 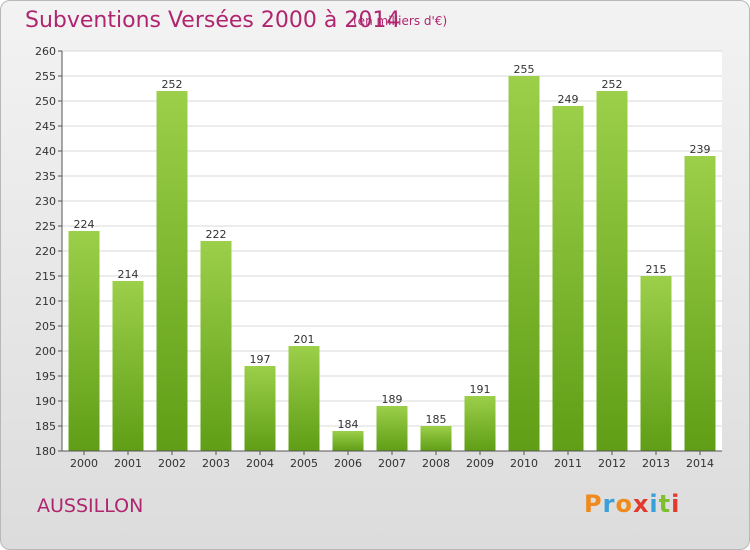 I want to click on y-tick-label: 240, so click(x=45, y=151).